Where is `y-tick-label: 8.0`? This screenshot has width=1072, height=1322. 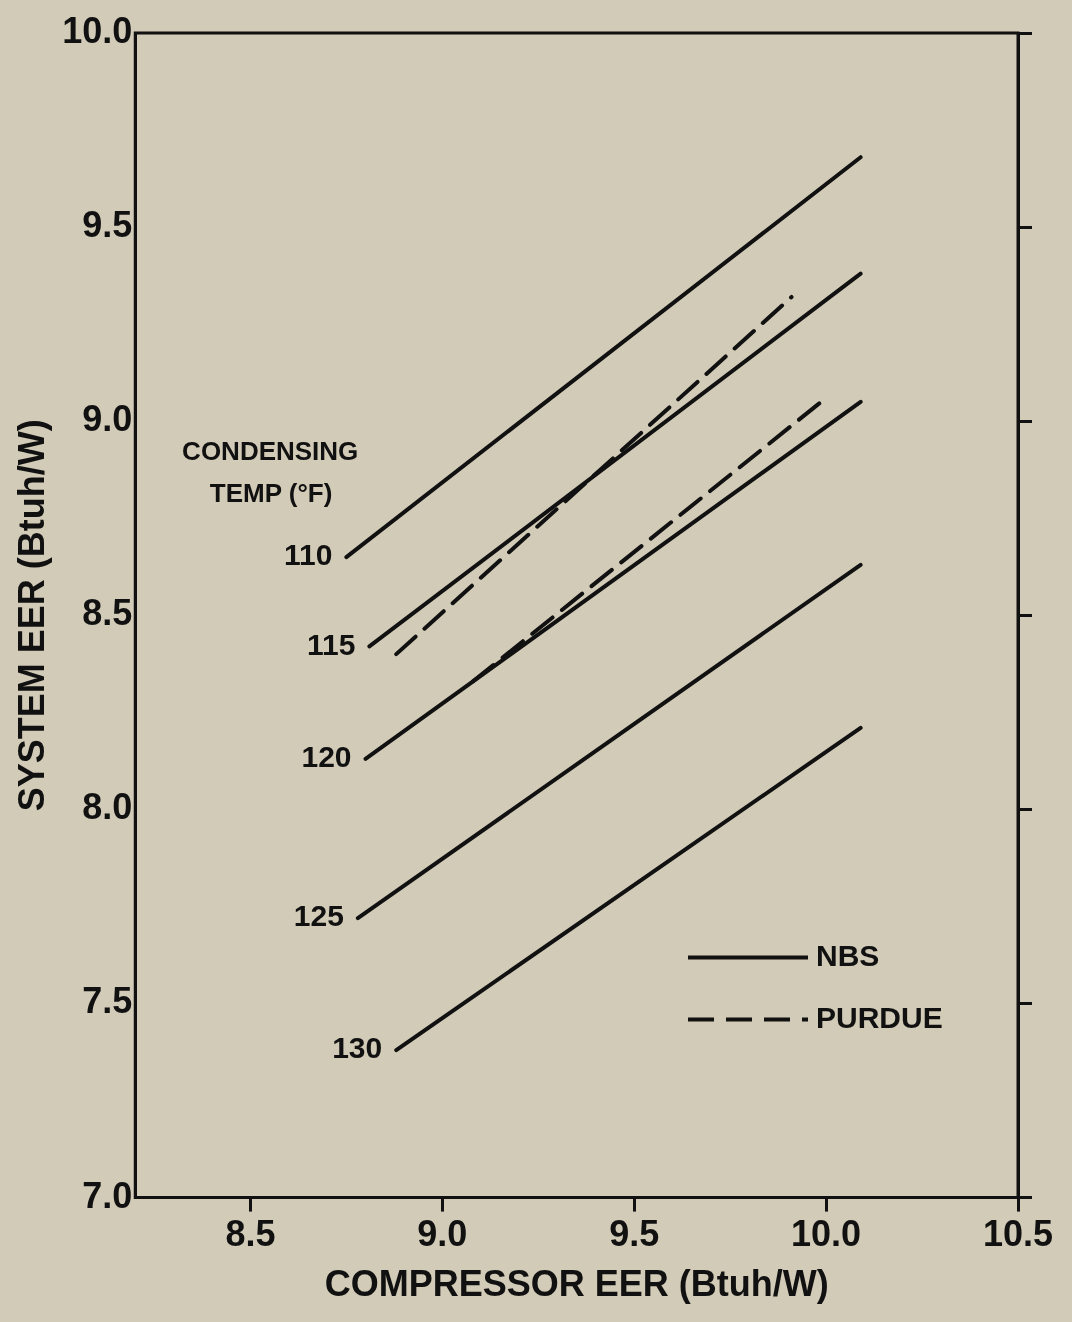
y-tick-label: 8.0 is located at coordinates (107, 807).